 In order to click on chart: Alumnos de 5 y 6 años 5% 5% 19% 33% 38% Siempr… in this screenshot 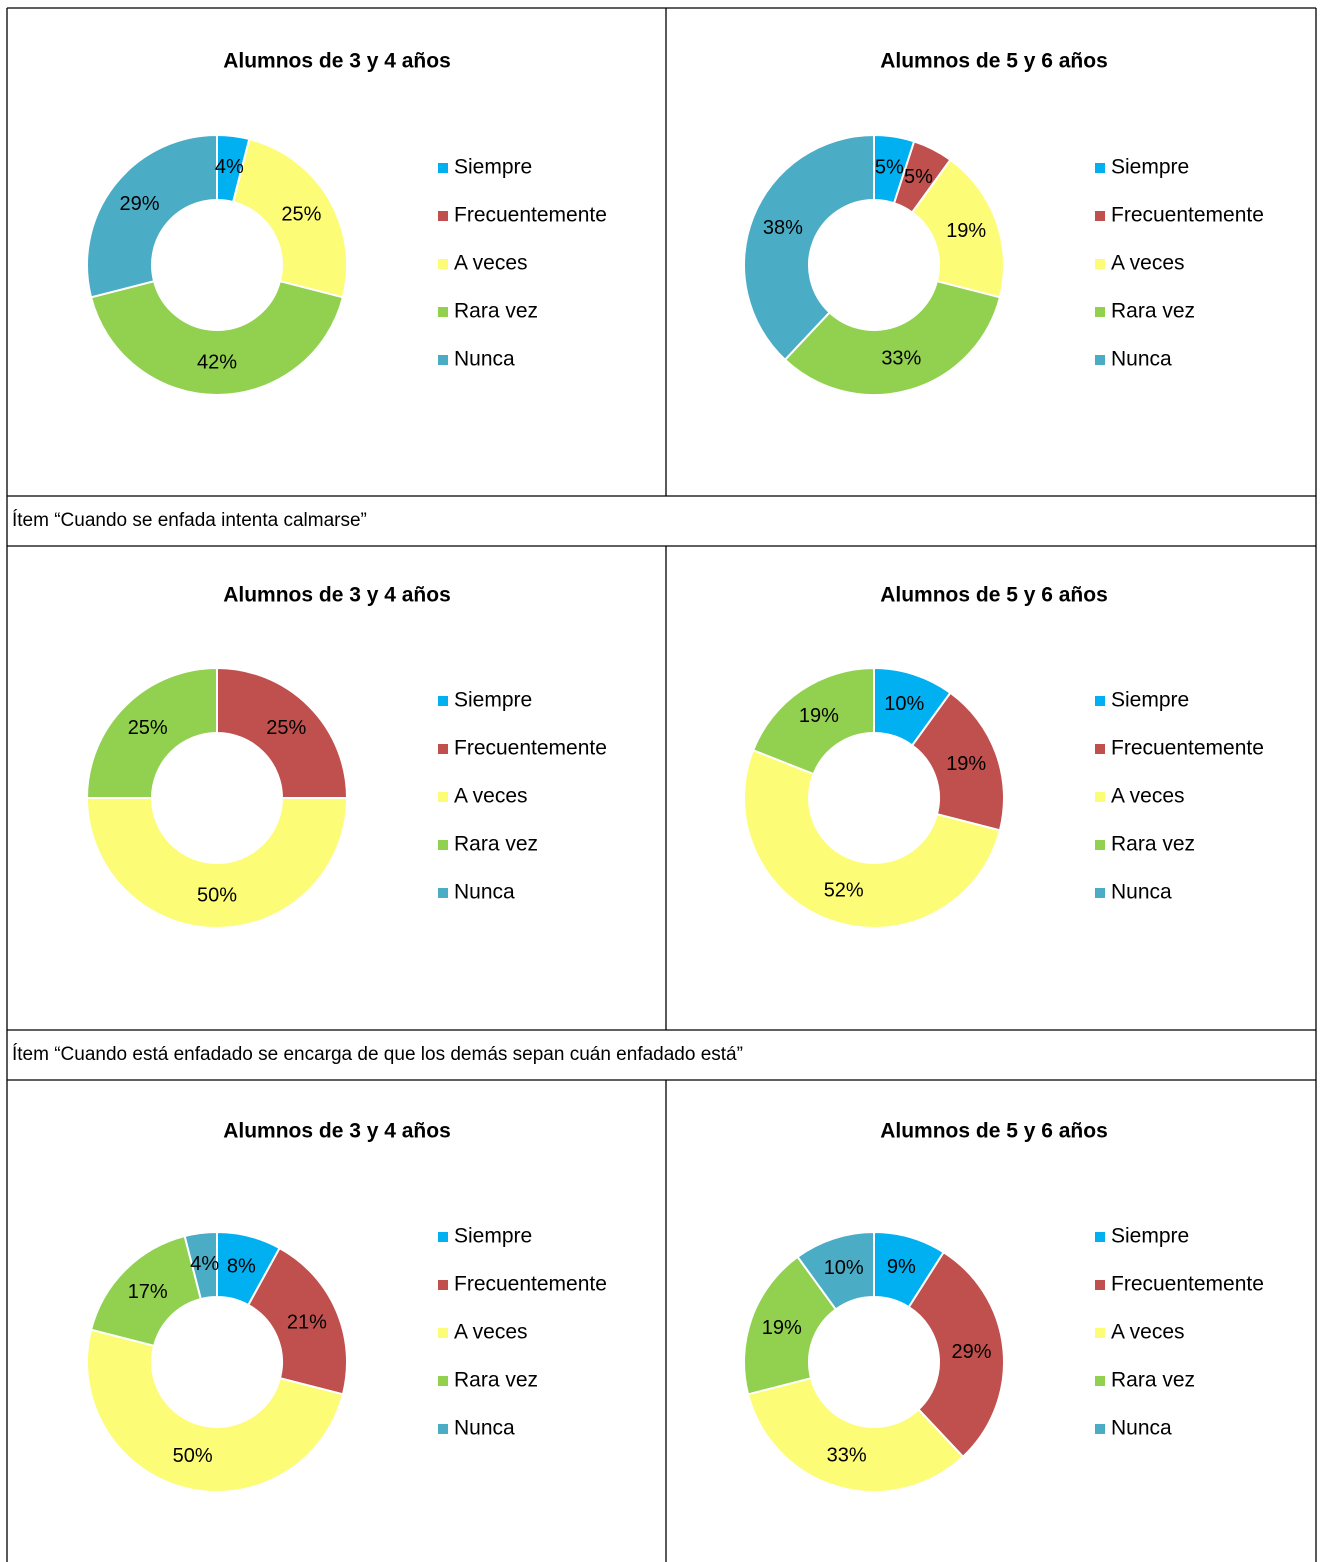, I will do `click(1003, 223)`.